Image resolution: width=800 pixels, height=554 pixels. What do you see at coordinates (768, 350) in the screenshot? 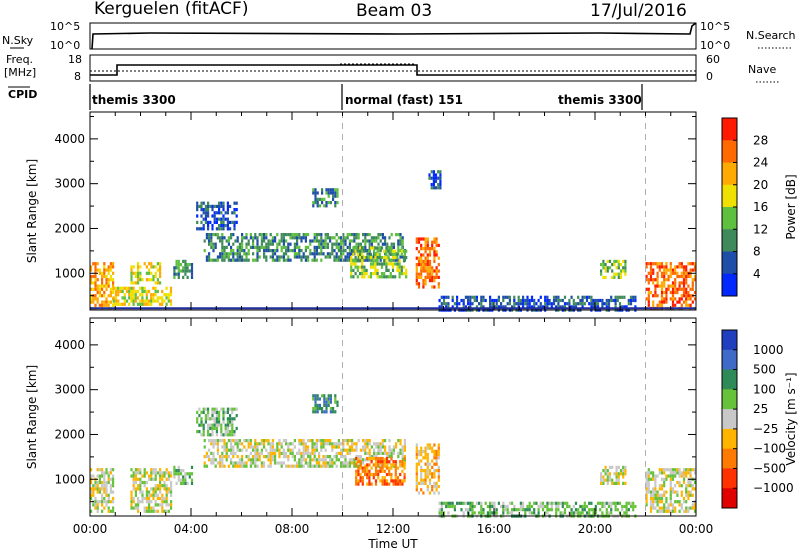
I see `colorbar-tick-label: 1000` at bounding box center [768, 350].